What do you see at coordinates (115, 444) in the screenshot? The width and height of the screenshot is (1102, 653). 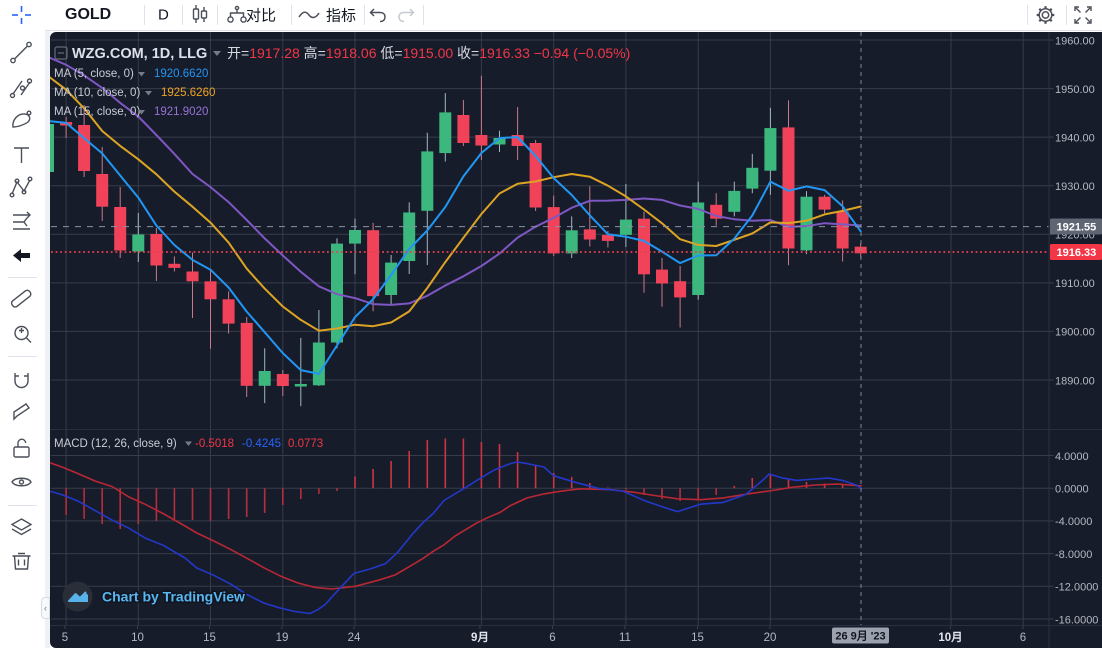 I see `svg-text: MACD (12, 26, close, 9)` at bounding box center [115, 444].